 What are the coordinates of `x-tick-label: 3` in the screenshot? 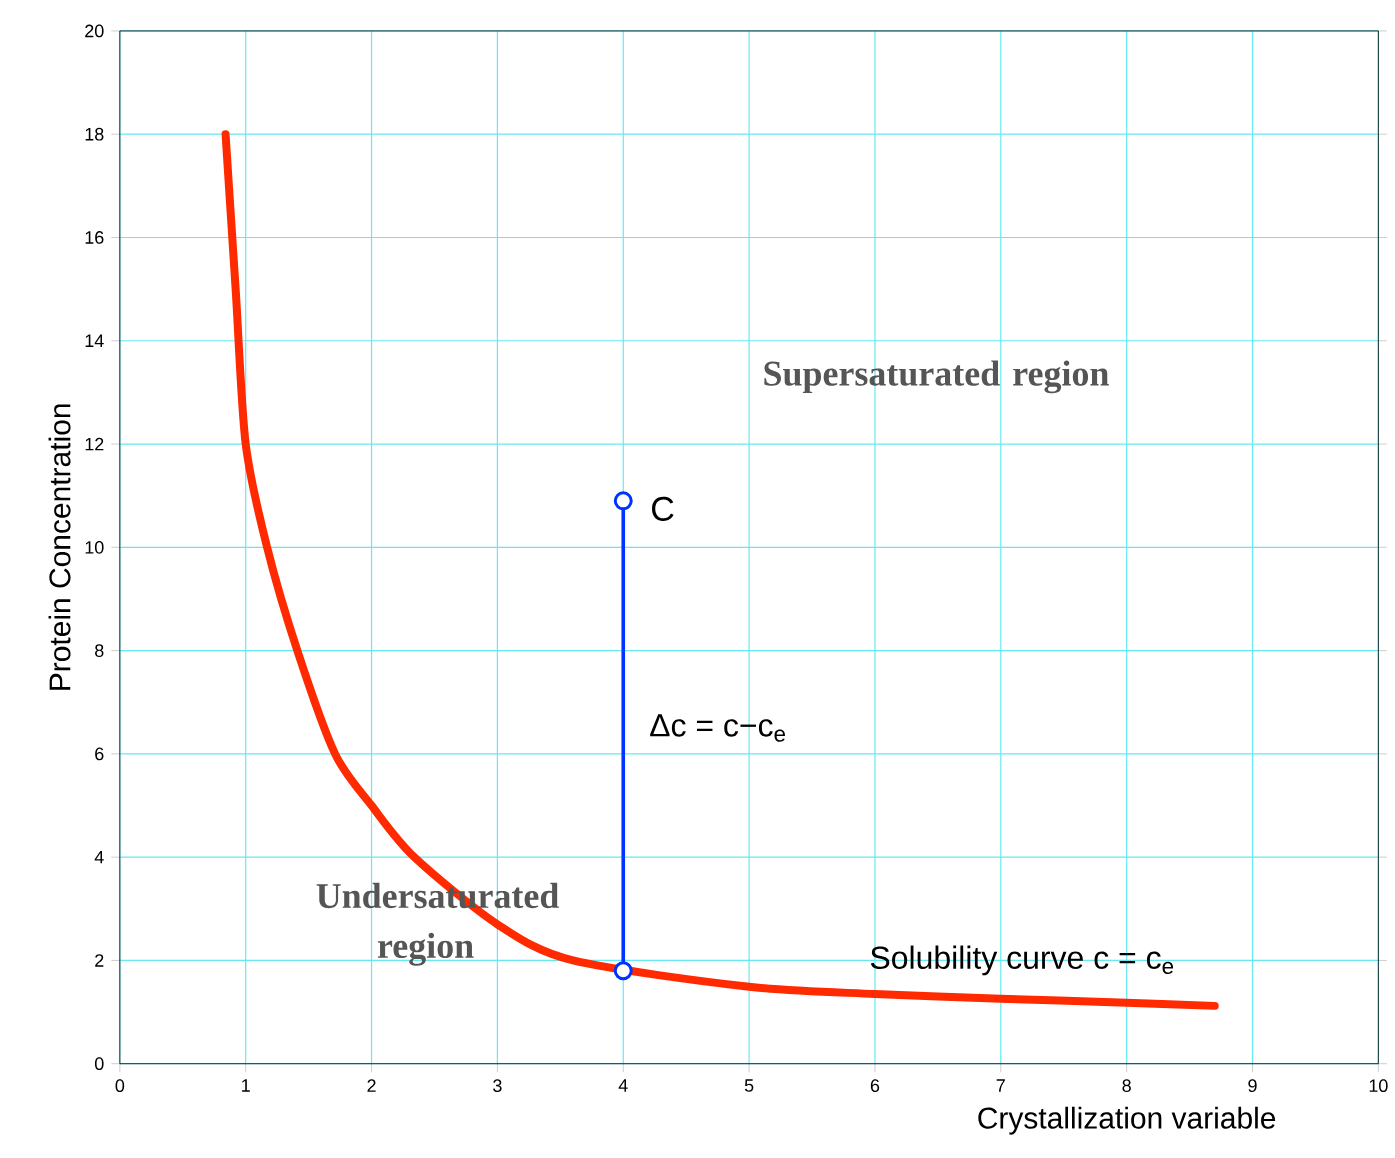 It's located at (497, 1086).